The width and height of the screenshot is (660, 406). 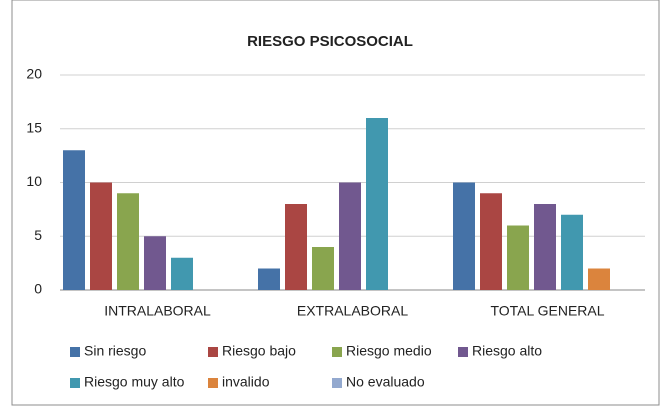 I want to click on legend-label: Riesgo medio, so click(x=389, y=351).